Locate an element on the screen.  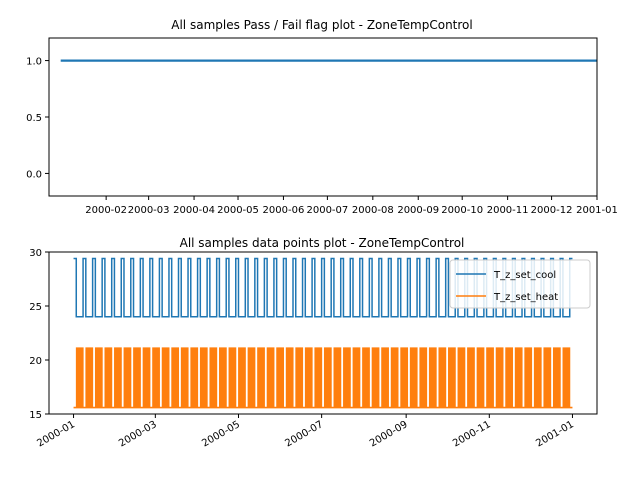
x-tick-label: 2000-10 is located at coordinates (462, 210).